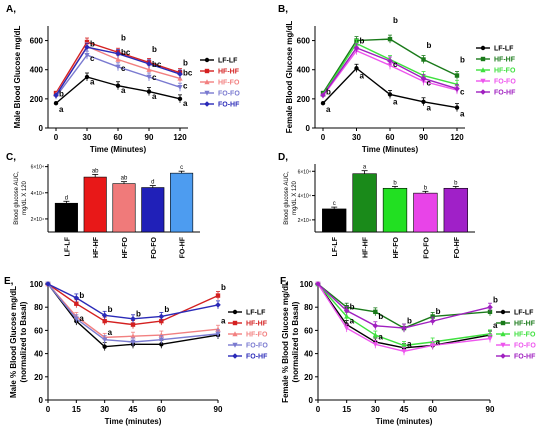 The width and height of the screenshot is (550, 426). I want to click on y-tick-label: 80, so click(308, 307).